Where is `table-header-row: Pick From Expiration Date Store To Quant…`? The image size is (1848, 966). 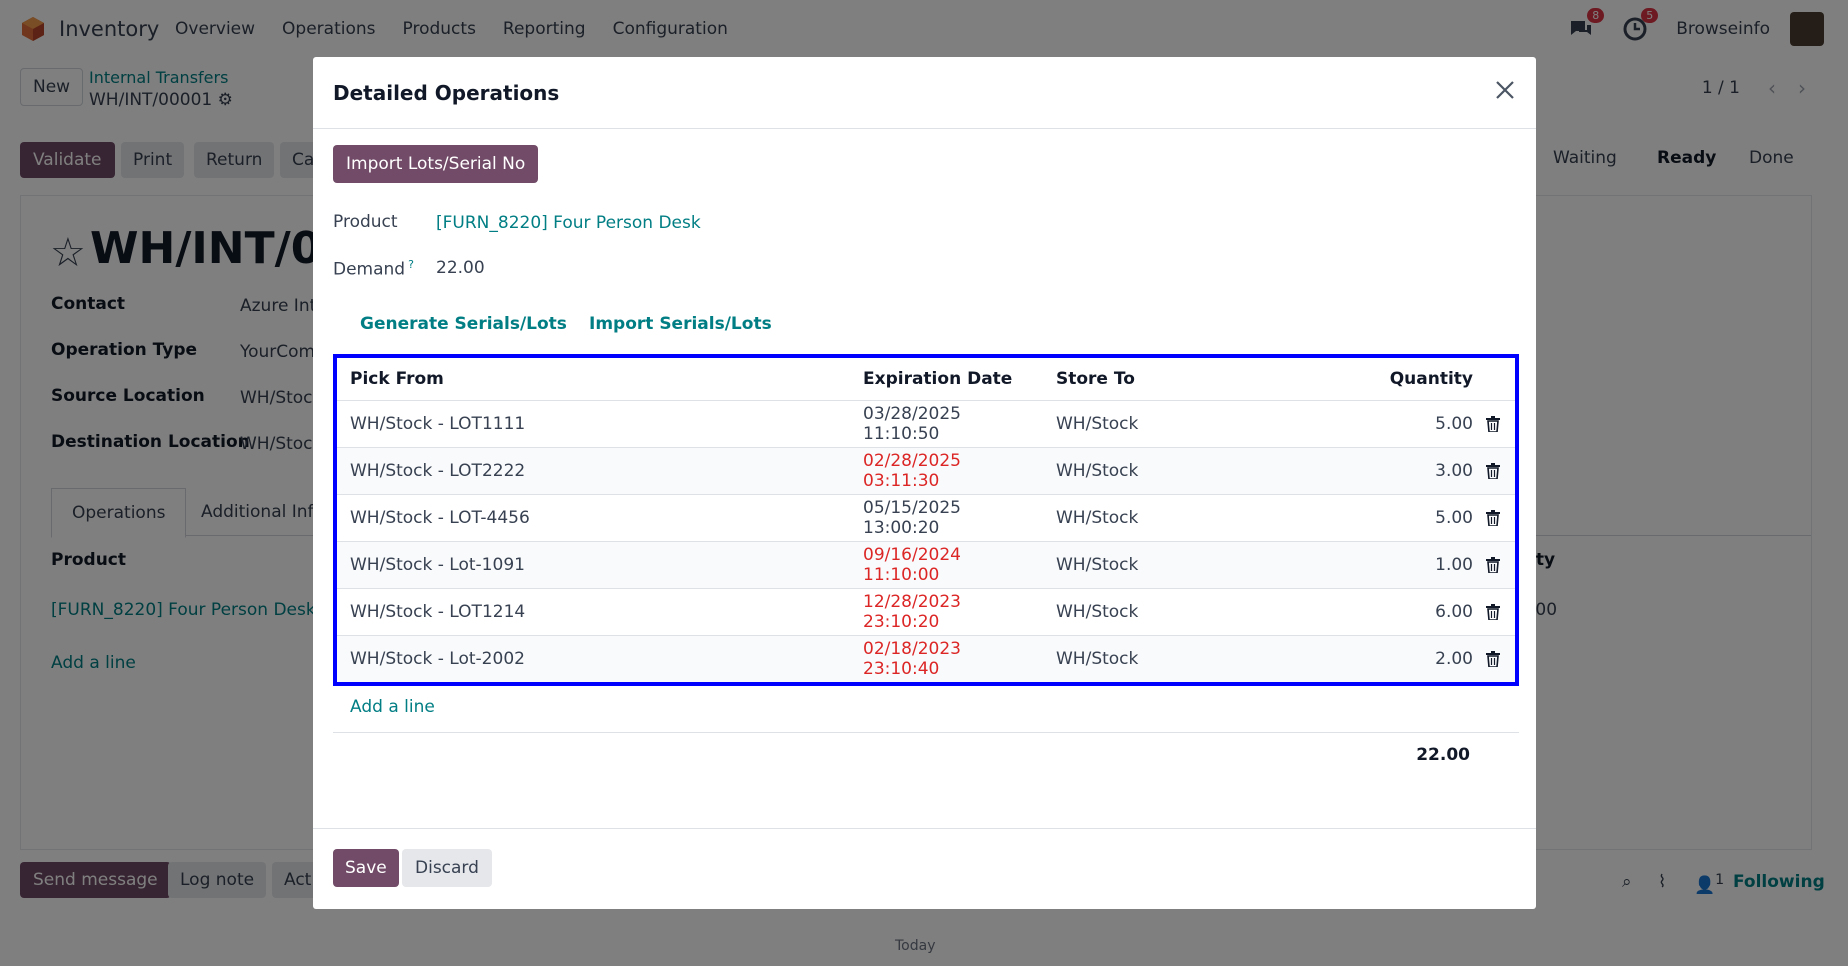 table-header-row: Pick From Expiration Date Store To Quant… is located at coordinates (926, 379).